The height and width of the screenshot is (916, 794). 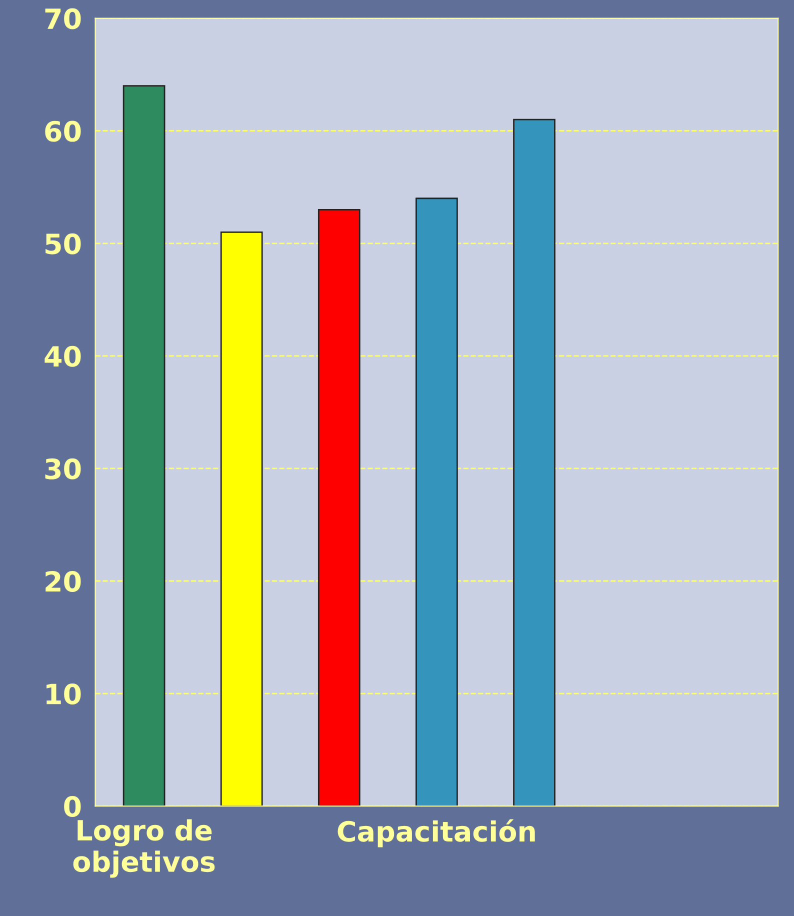 What do you see at coordinates (63, 243) in the screenshot?
I see `y-tick-label: 50` at bounding box center [63, 243].